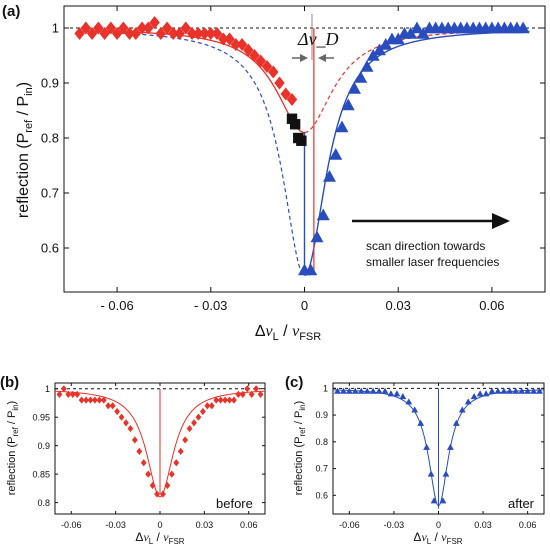  Describe the element at coordinates (425, 246) in the screenshot. I see `scan-text-line1: scan direction towards` at that location.